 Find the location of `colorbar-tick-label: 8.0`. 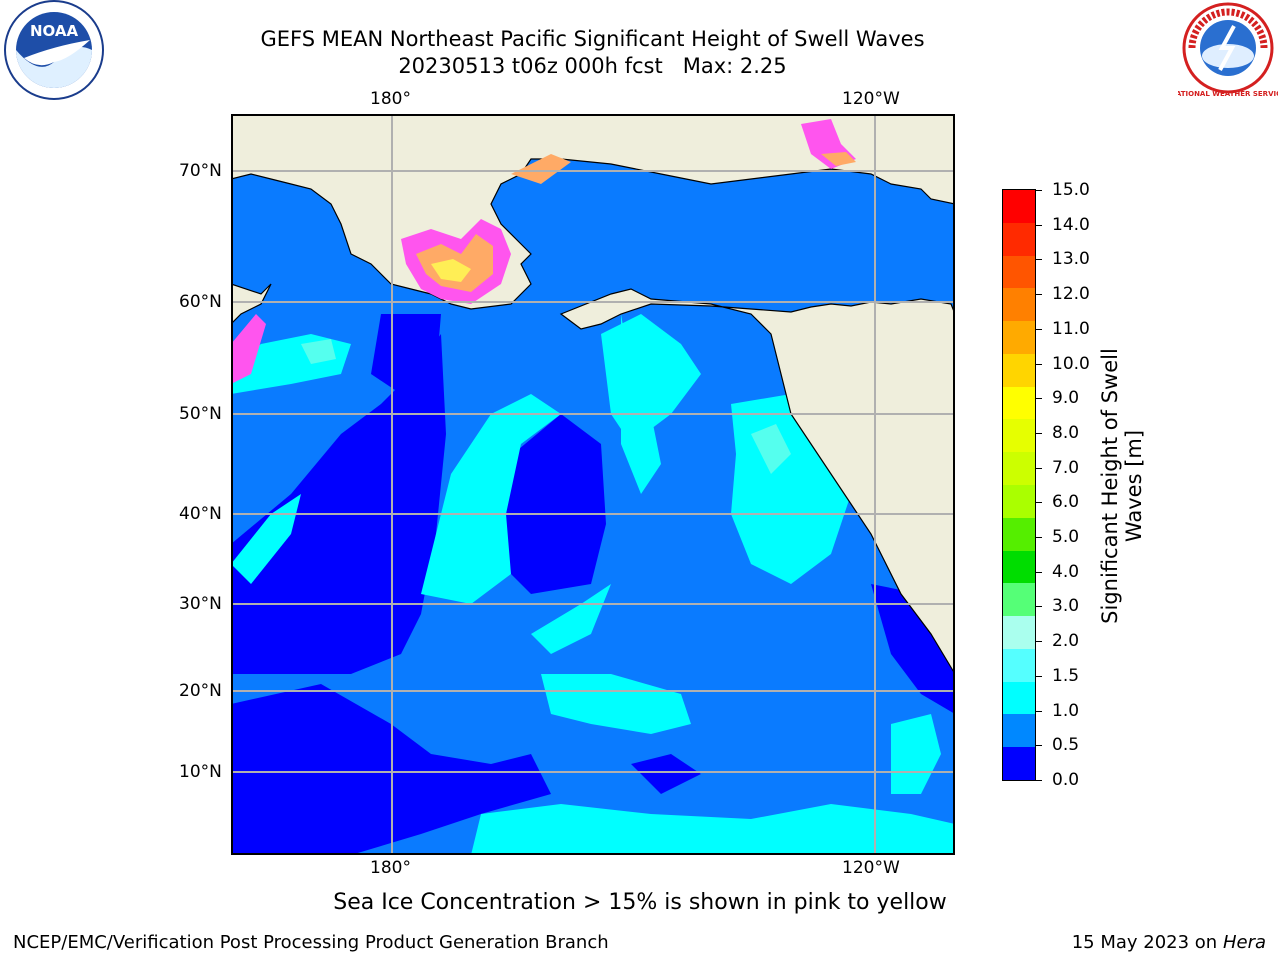

colorbar-tick-label: 8.0 is located at coordinates (1066, 432).